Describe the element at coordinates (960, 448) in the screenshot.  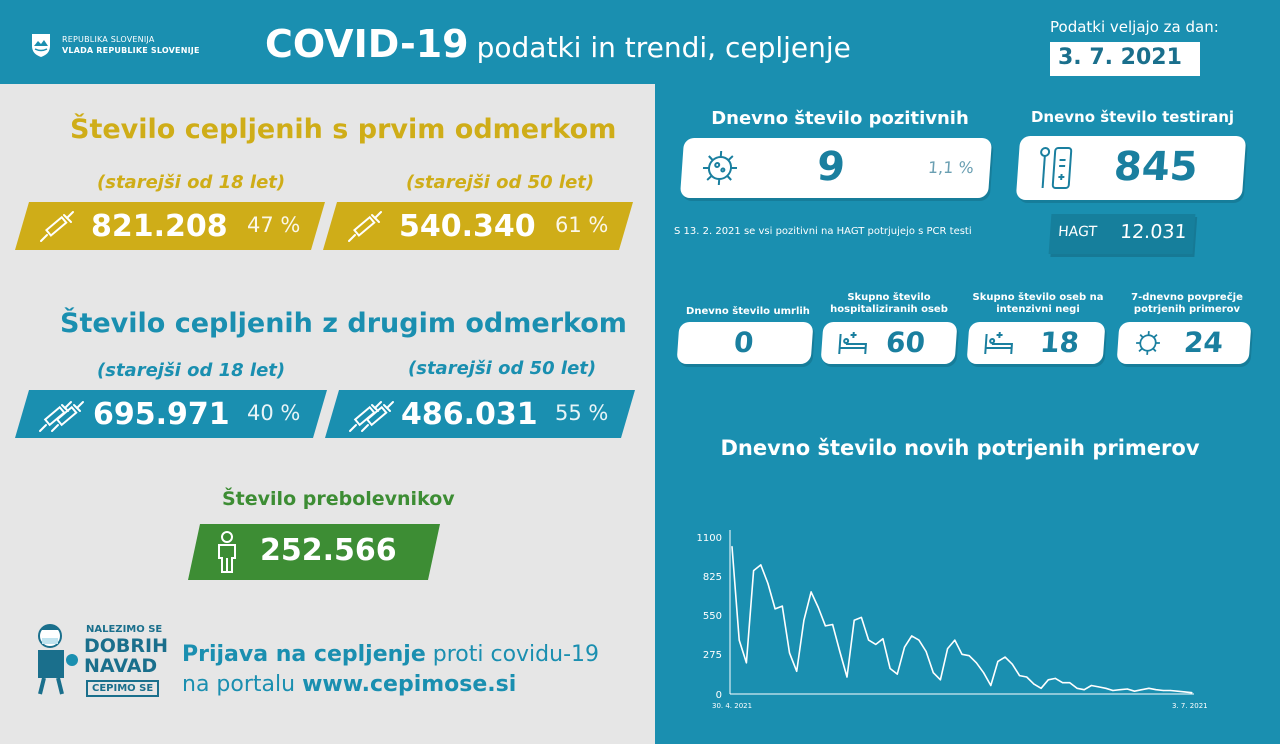
I see `chart-title: Dnevno število novih potrjenih primerov` at that location.